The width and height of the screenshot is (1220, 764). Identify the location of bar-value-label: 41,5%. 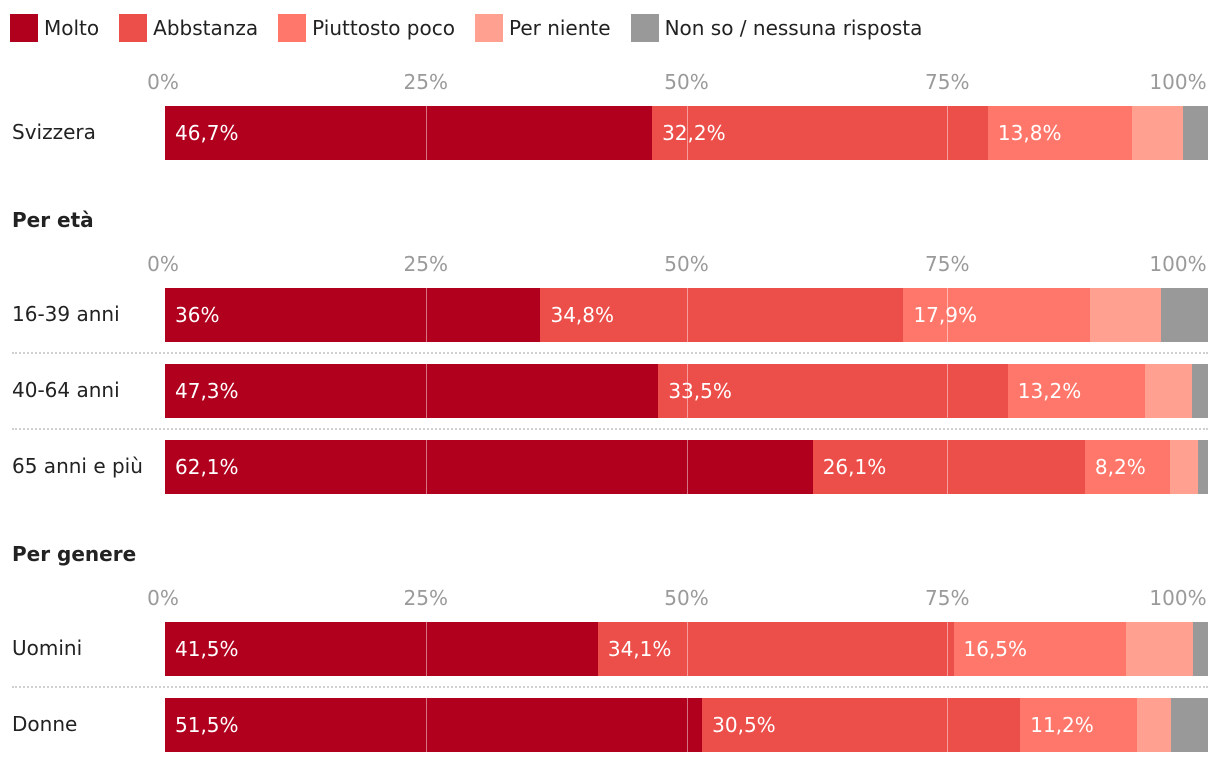
(207, 649).